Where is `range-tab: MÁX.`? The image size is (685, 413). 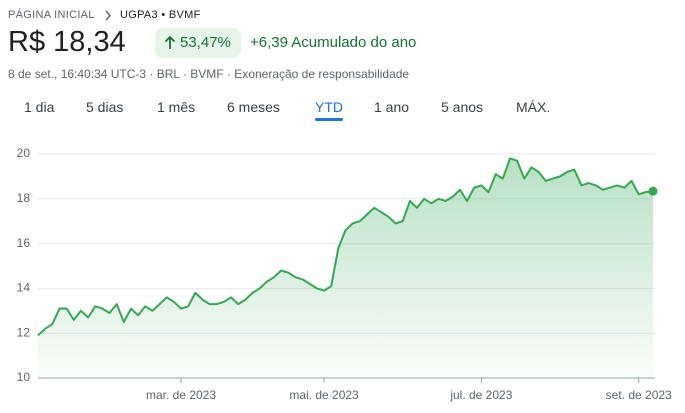
range-tab: MÁX. is located at coordinates (533, 107).